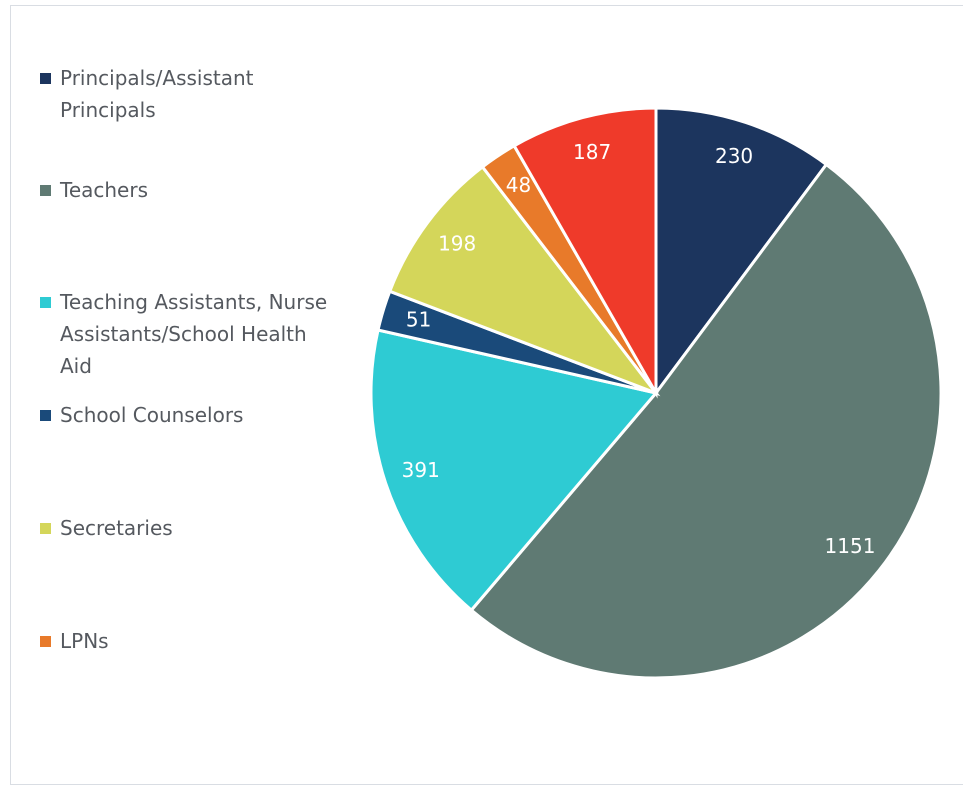 Image resolution: width=963 pixels, height=785 pixels. I want to click on data-label: 48, so click(518, 185).